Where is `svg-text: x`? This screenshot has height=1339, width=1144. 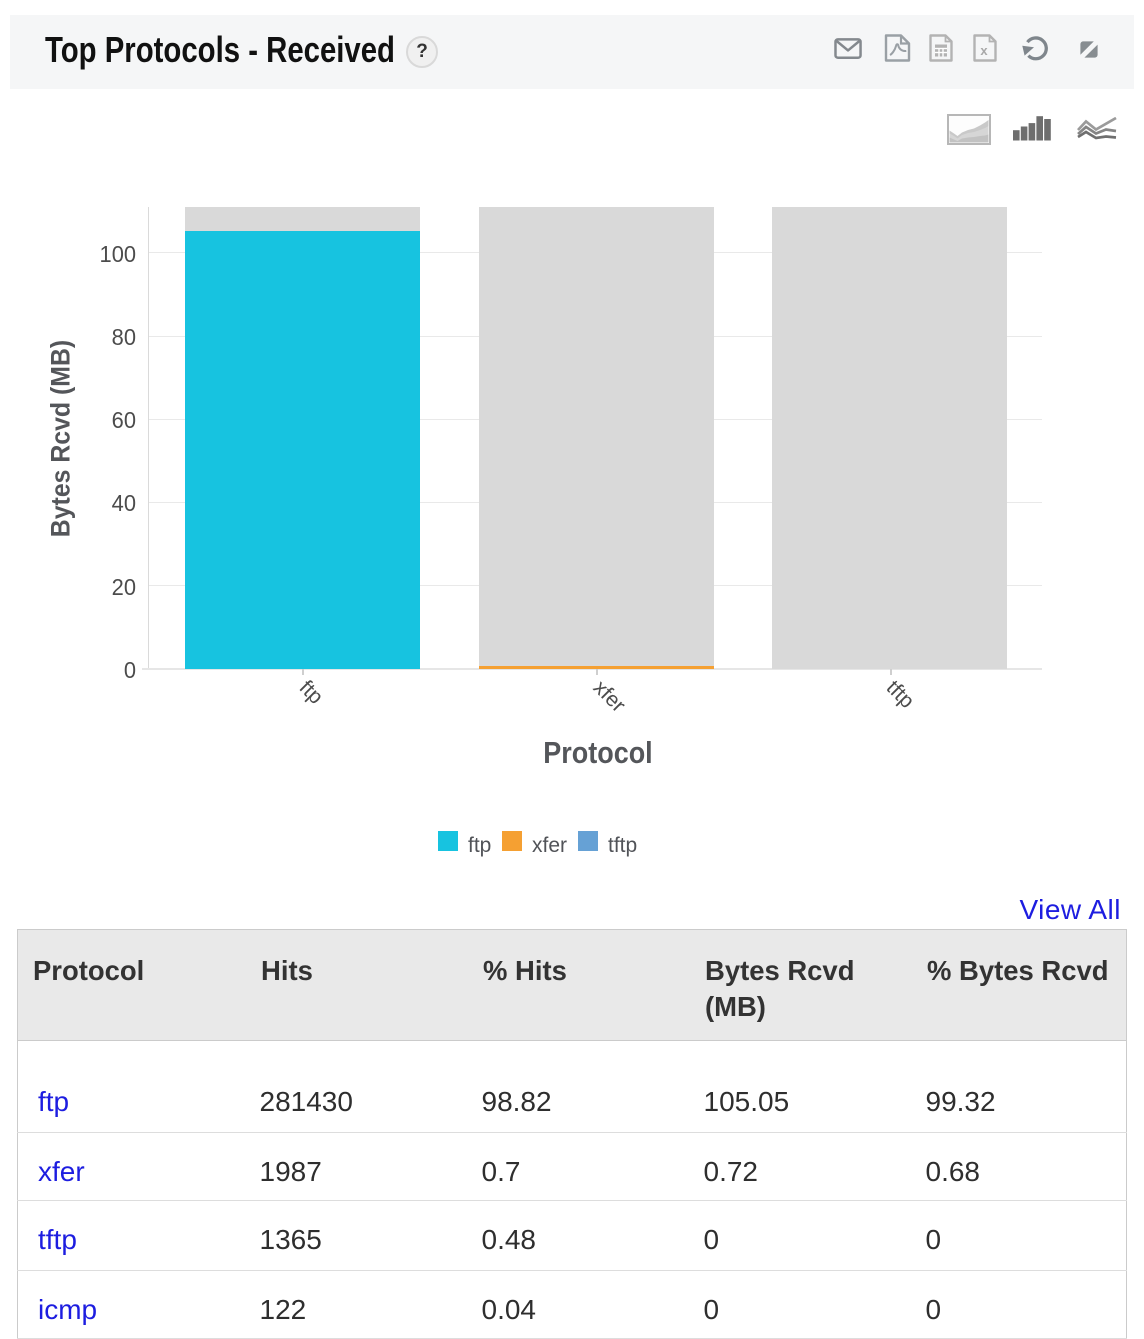
svg-text: x is located at coordinates (984, 50).